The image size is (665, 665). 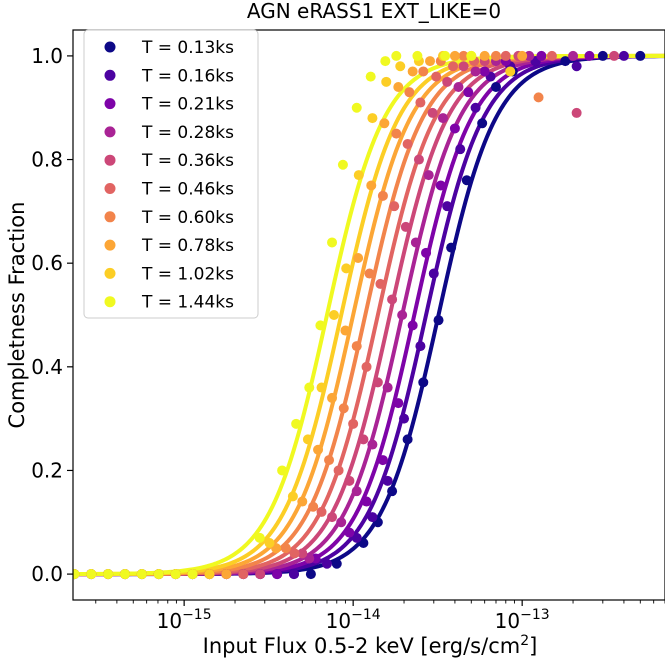 I want to click on legend-label: T = 0.21ks, so click(x=187, y=105).